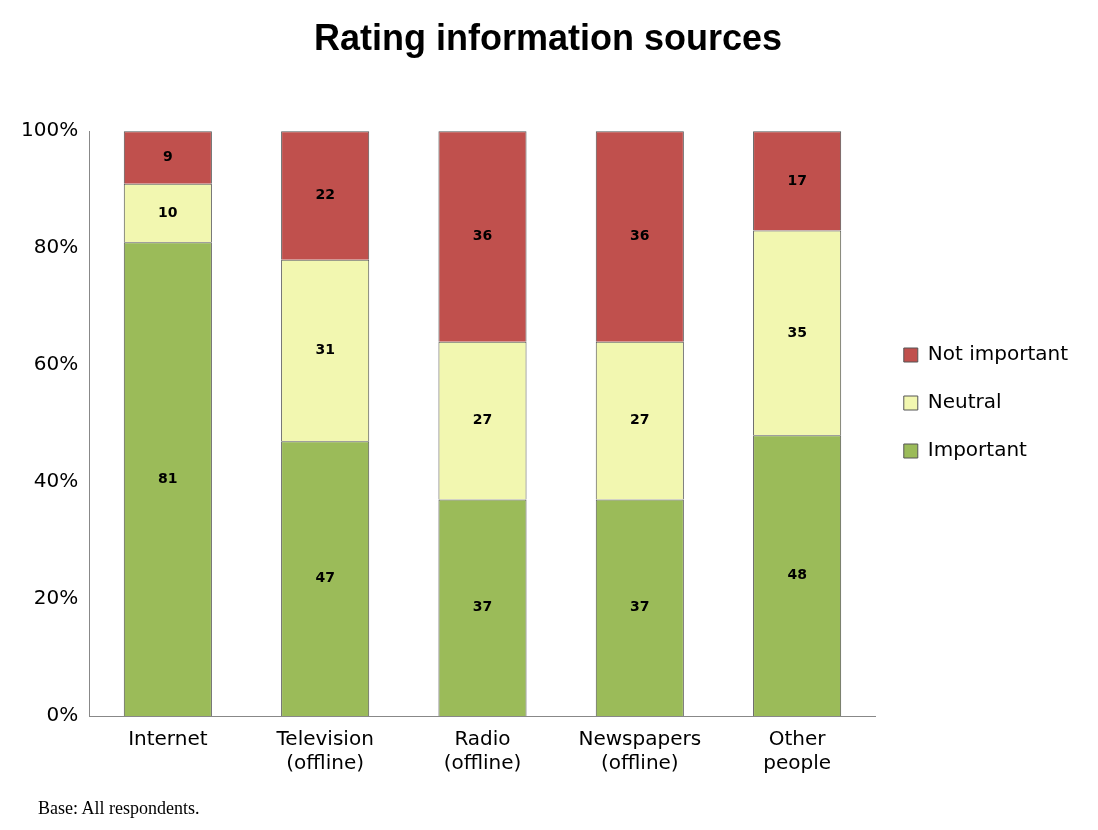 The height and width of the screenshot is (830, 1098). What do you see at coordinates (62, 714) in the screenshot?
I see `y-tick-label: 0%` at bounding box center [62, 714].